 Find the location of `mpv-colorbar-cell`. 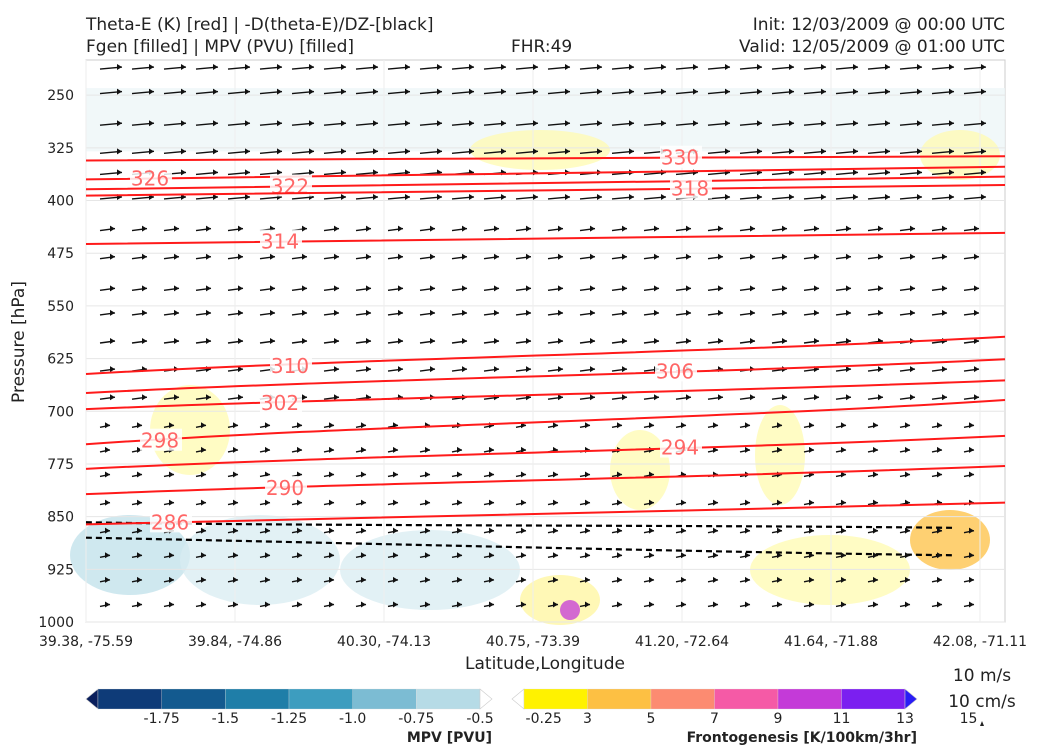

mpv-colorbar-cell is located at coordinates (448, 699).